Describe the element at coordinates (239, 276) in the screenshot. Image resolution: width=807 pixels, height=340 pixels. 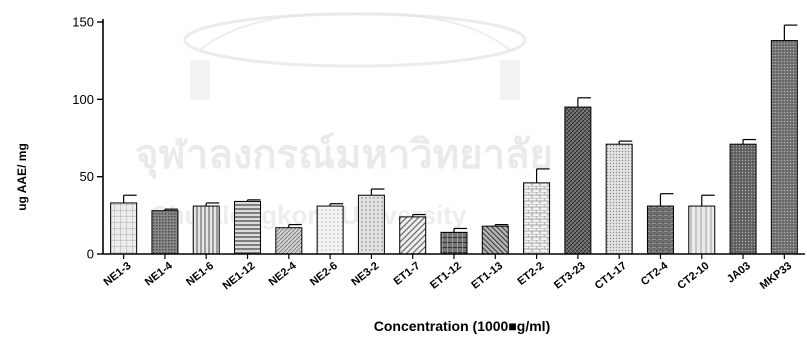
I see `x-tick-label: NE1-12` at that location.